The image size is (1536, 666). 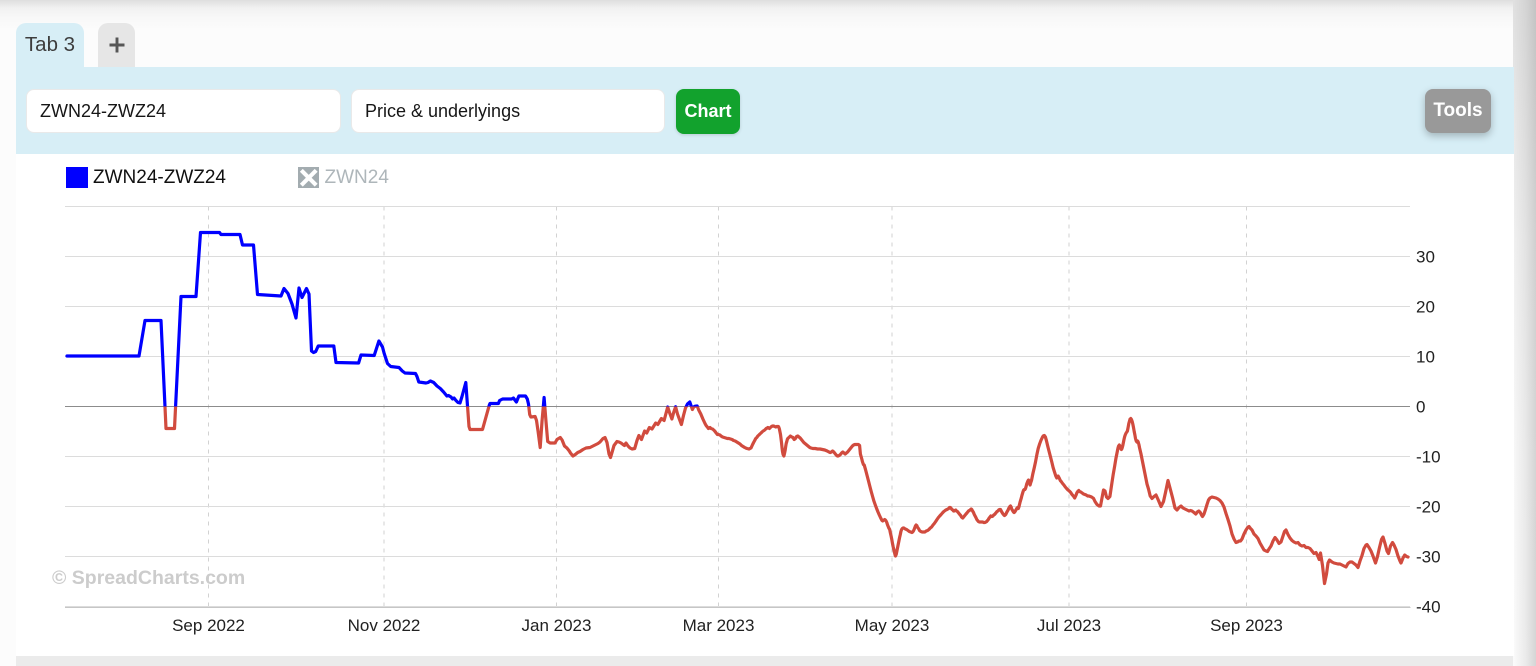 I want to click on svg-text: Jan 2023, so click(x=557, y=625).